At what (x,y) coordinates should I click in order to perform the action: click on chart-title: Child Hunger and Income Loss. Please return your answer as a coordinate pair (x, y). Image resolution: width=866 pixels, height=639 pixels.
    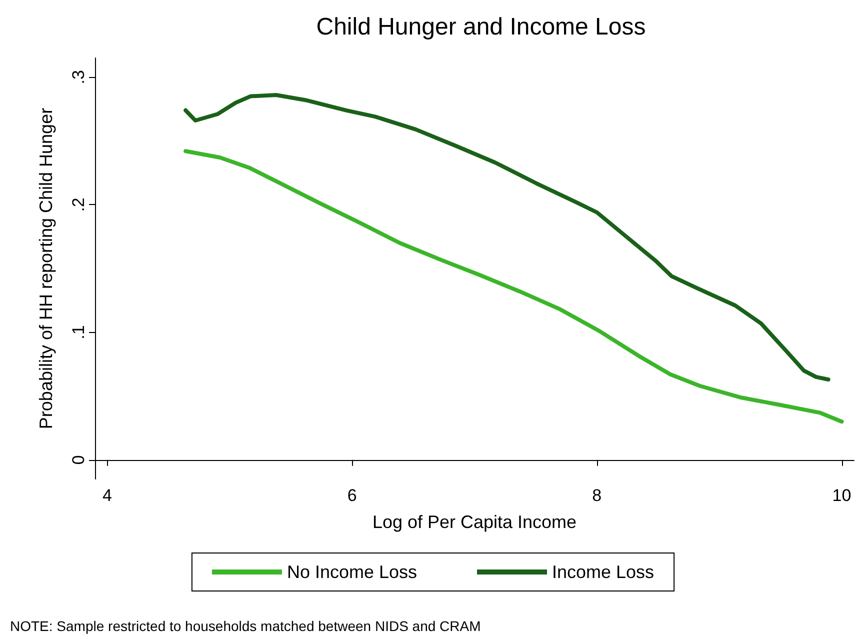
    Looking at the image, I should click on (481, 27).